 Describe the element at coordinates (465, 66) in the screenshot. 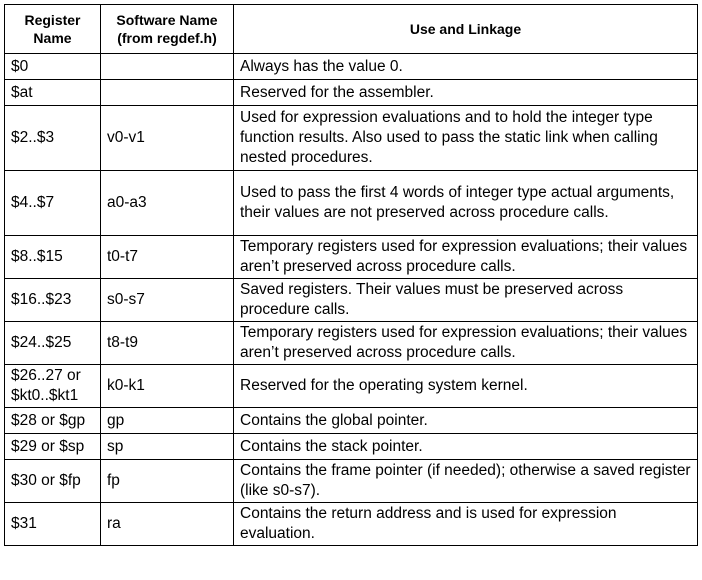

I see `cell-use-linkage: Always has the value 0.` at that location.